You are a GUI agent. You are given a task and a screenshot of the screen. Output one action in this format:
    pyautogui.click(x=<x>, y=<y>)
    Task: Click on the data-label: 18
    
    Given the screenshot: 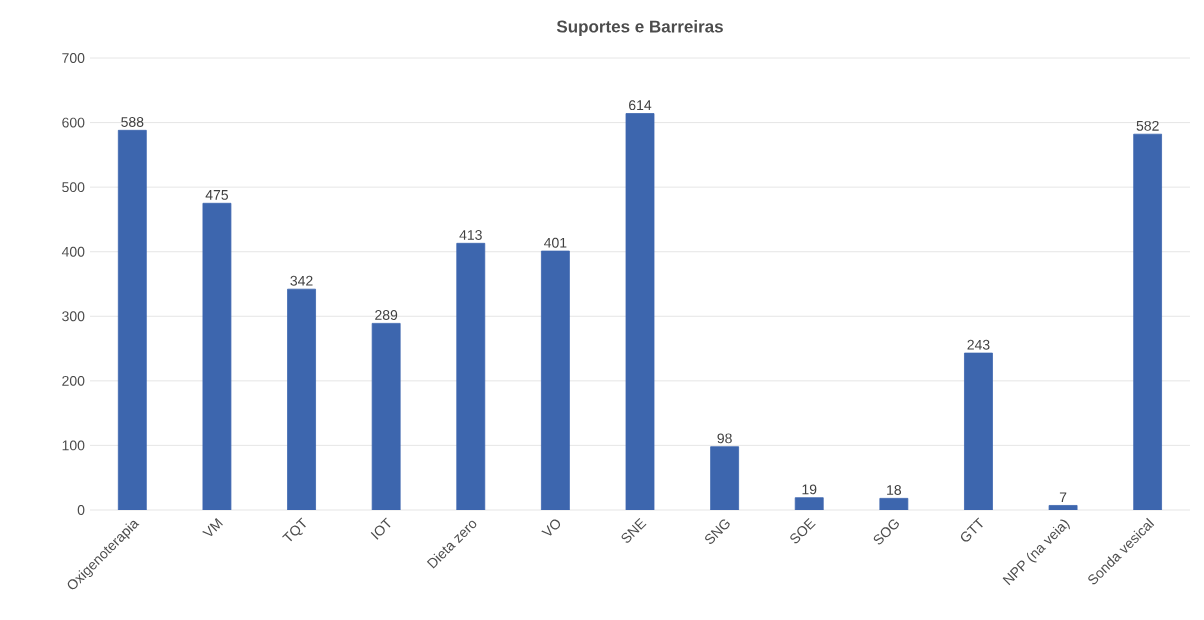 What is the action you would take?
    pyautogui.click(x=894, y=490)
    